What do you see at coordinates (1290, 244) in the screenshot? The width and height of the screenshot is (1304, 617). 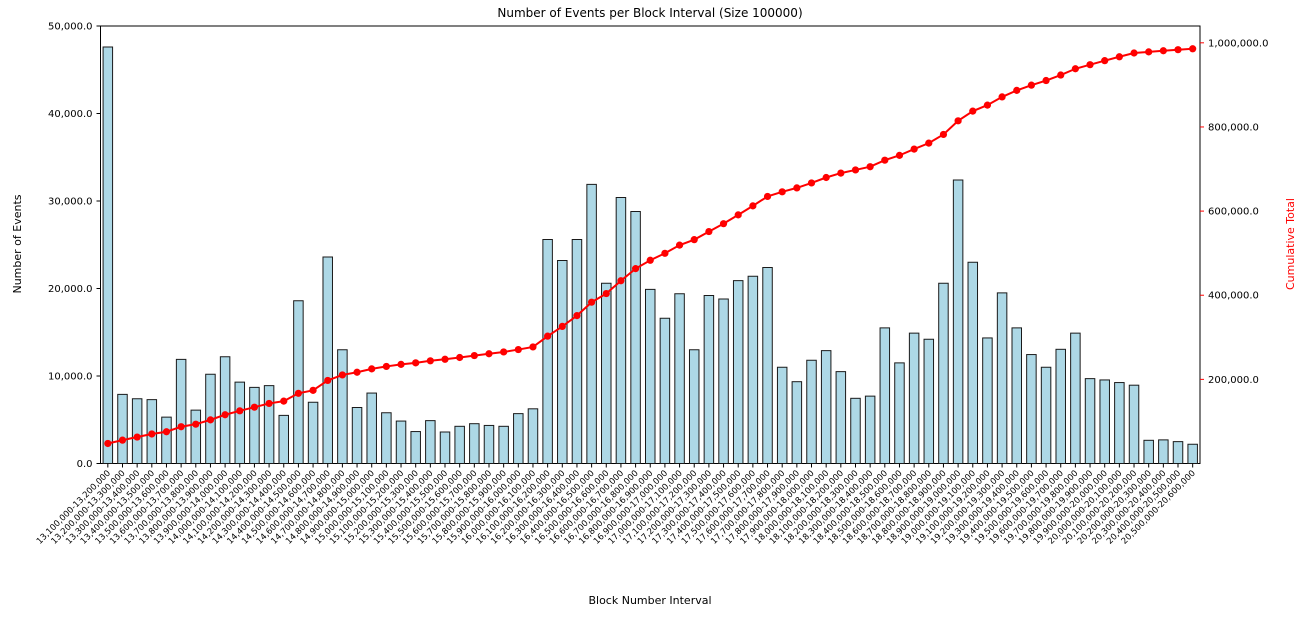 I see `y-axis-label-right: Cumulative Total` at bounding box center [1290, 244].